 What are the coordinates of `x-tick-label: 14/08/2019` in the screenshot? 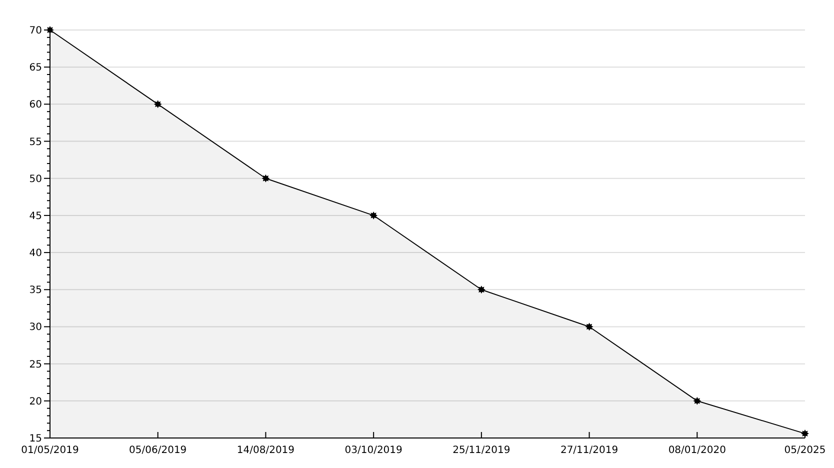 It's located at (265, 450).